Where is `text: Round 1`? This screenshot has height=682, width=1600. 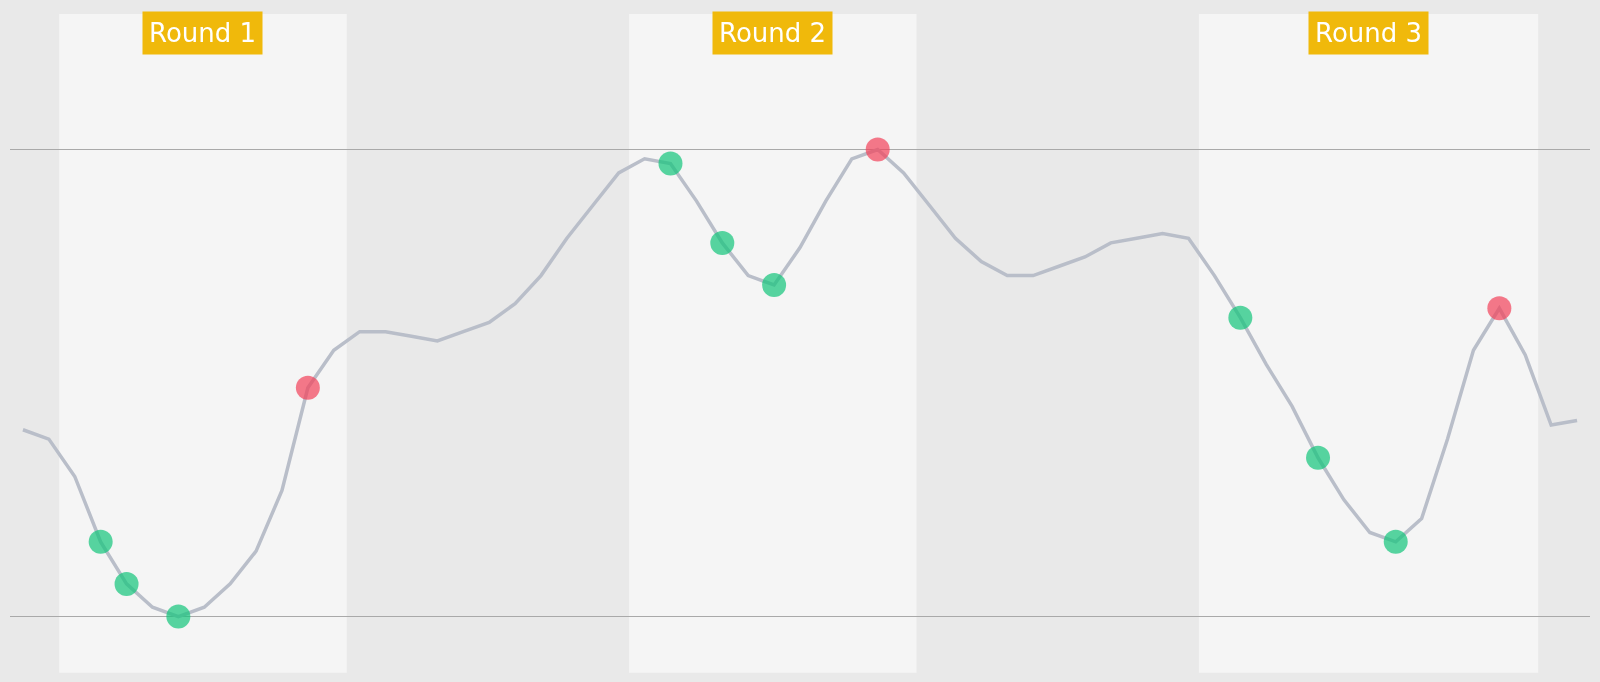
text: Round 1 is located at coordinates (203, 33).